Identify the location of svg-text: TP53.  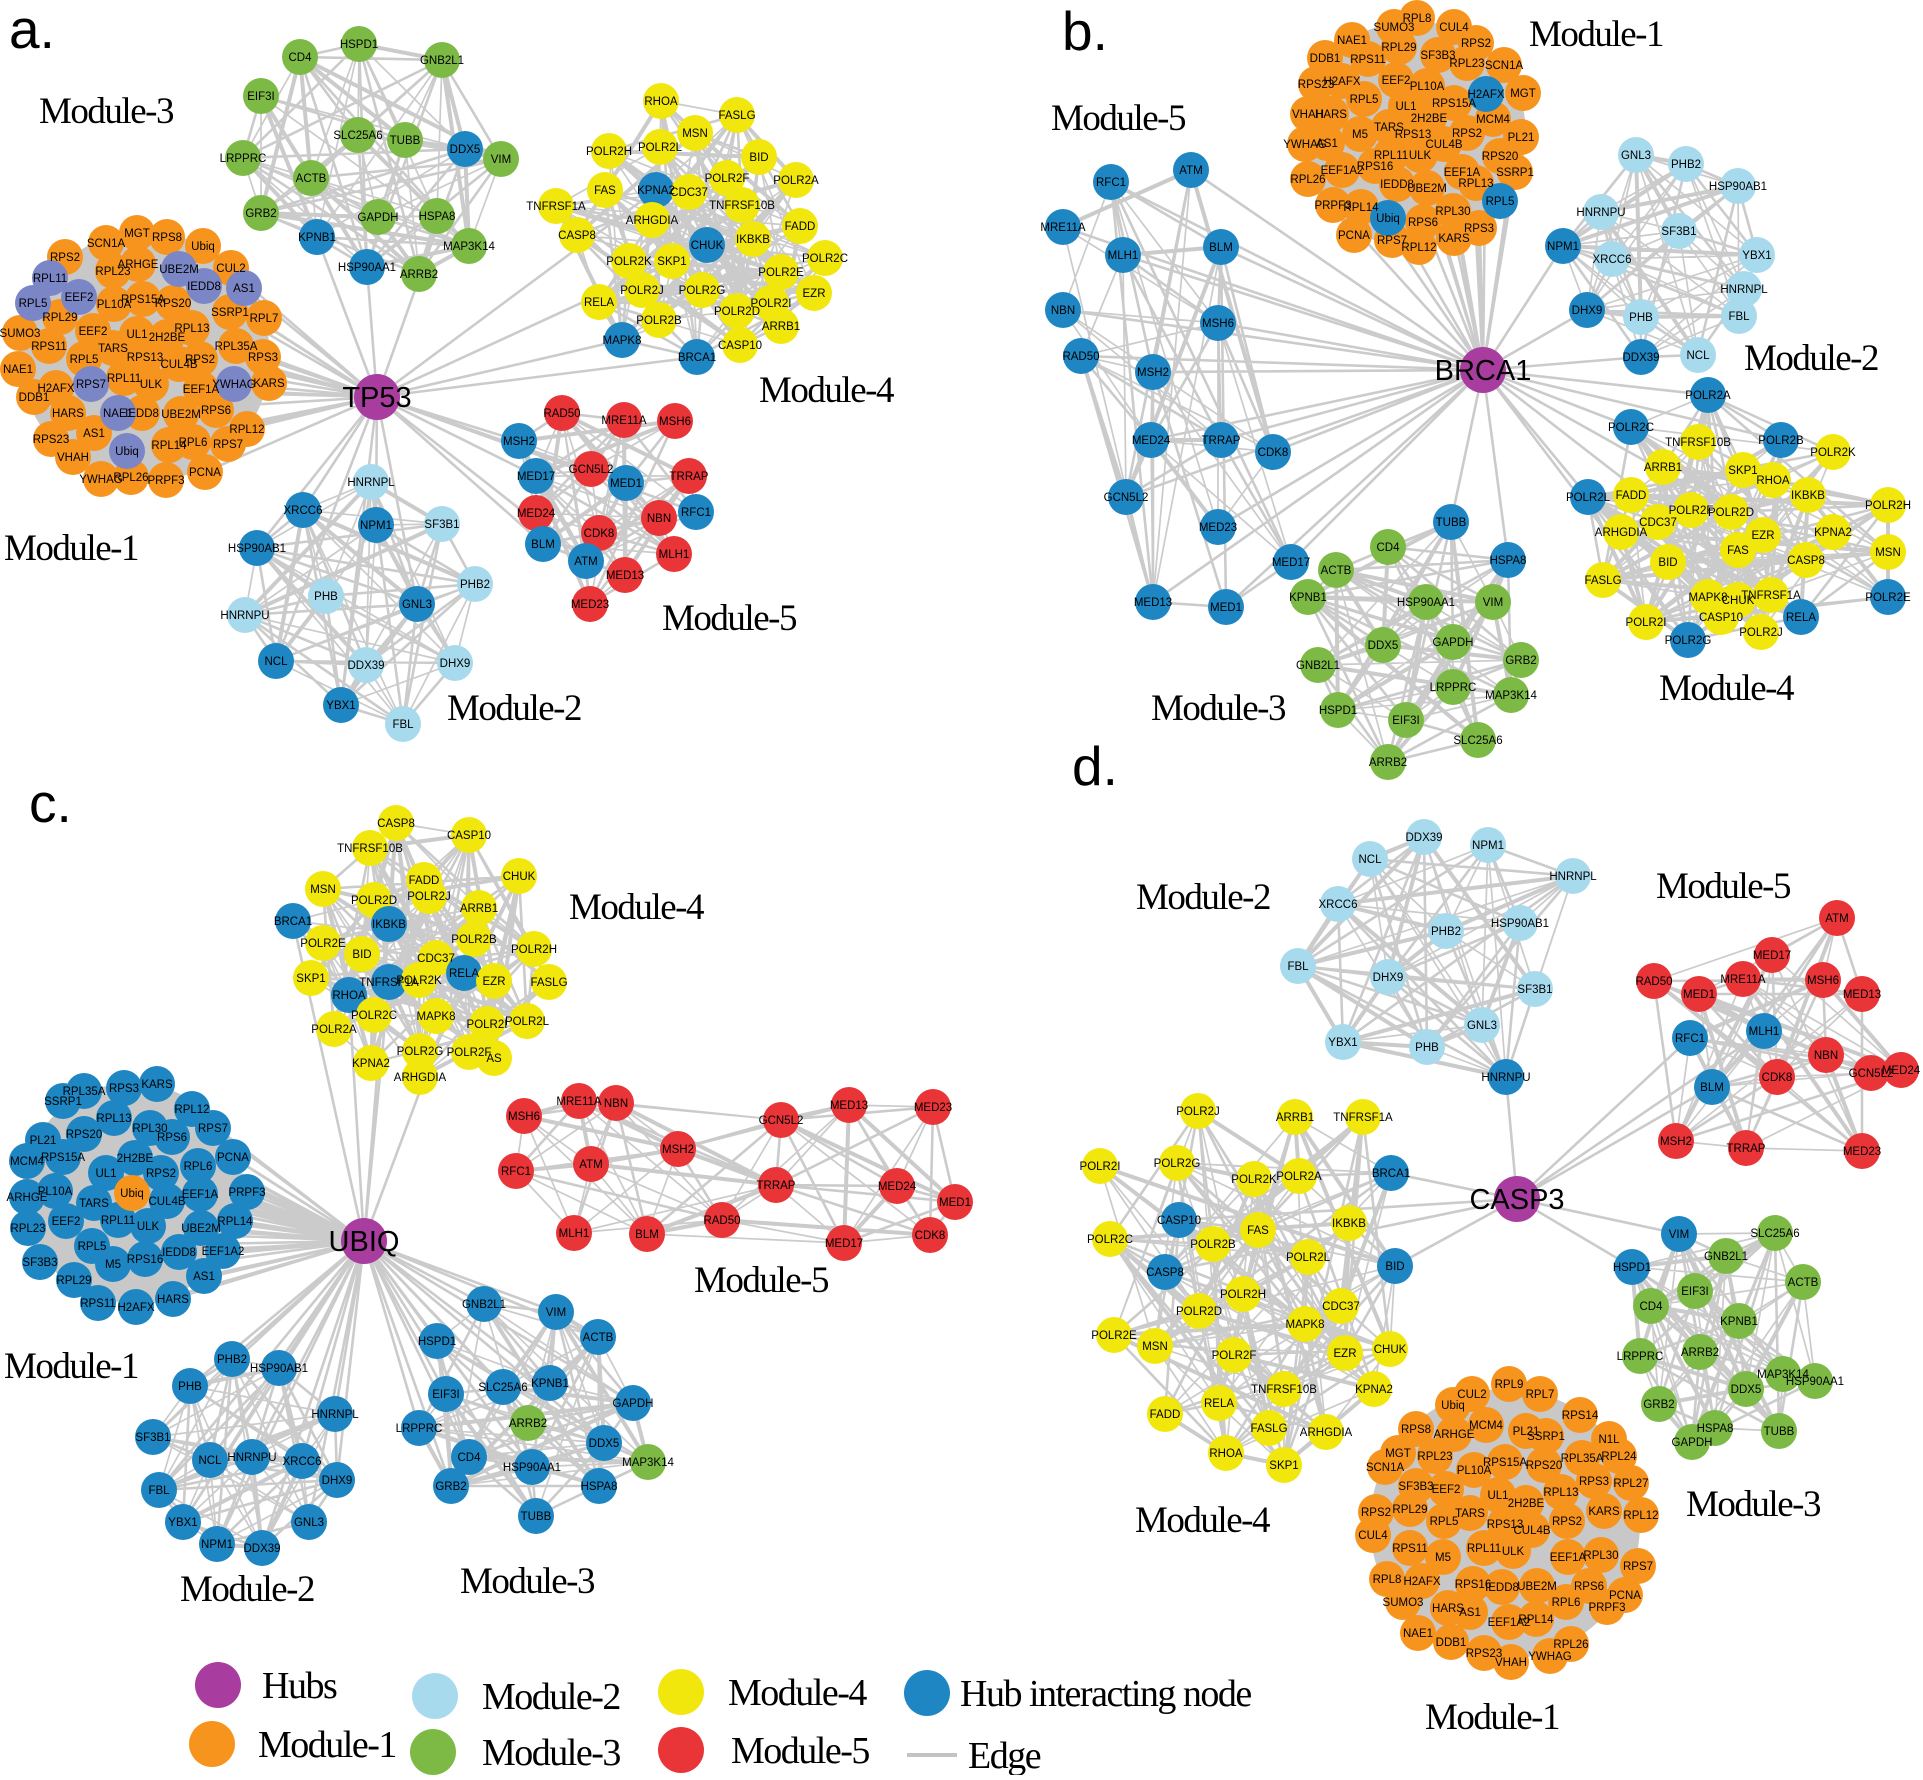
(376, 398).